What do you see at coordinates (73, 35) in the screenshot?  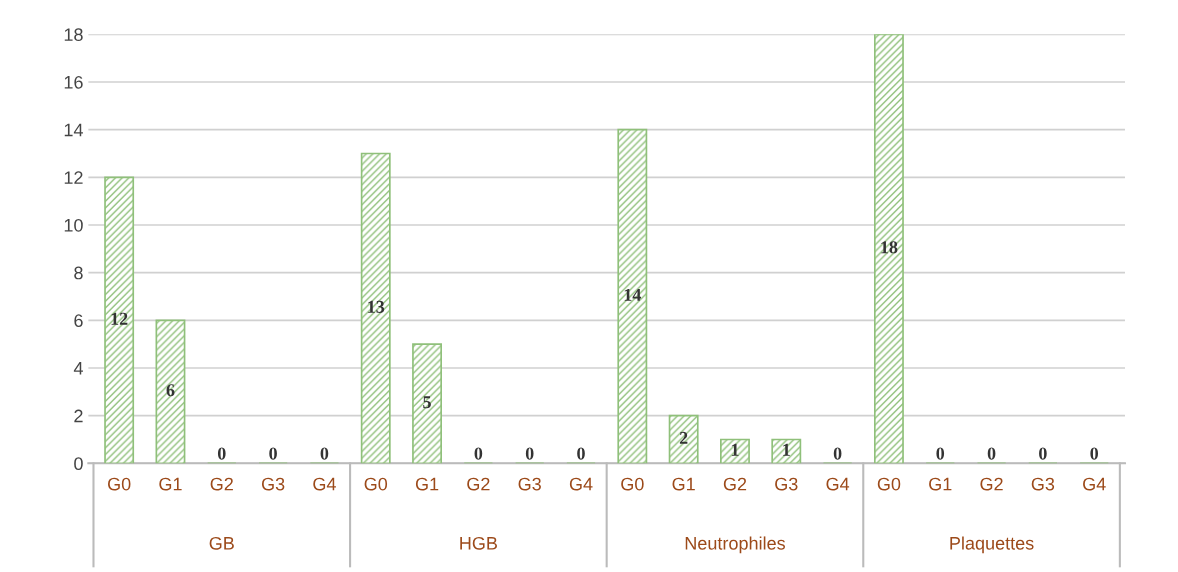 I see `y-tick-label: 18` at bounding box center [73, 35].